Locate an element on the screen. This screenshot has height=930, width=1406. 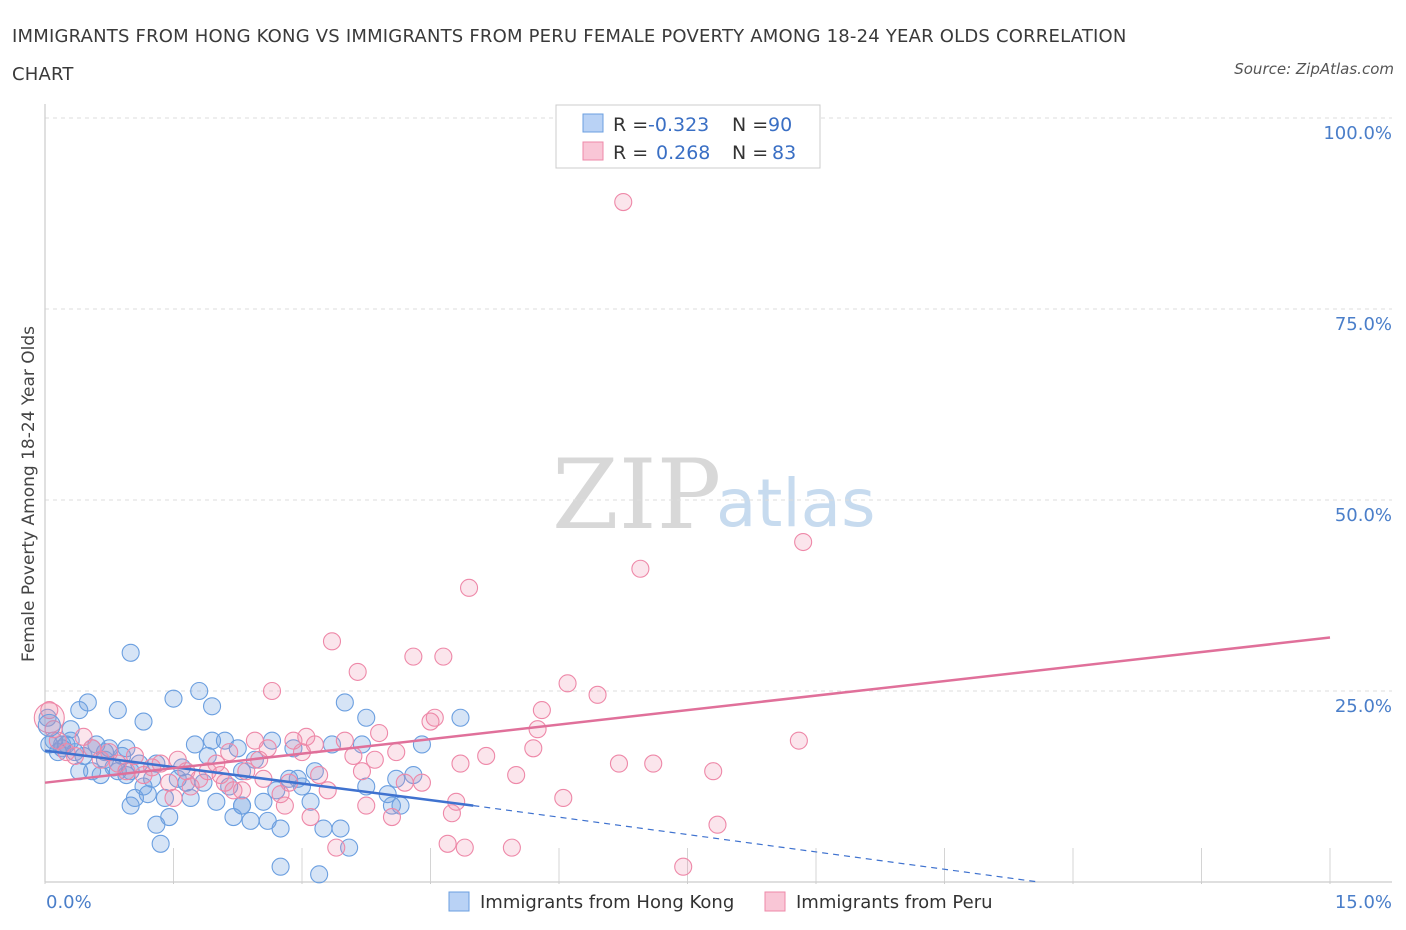
y-tick-label: 100.0% is located at coordinates (1357, 133).